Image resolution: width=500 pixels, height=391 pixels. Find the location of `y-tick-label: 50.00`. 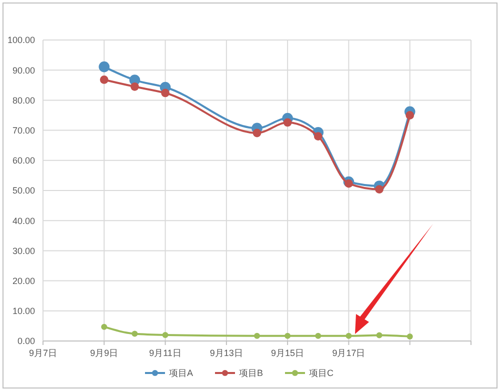

y-tick-label: 50.00 is located at coordinates (23, 191).